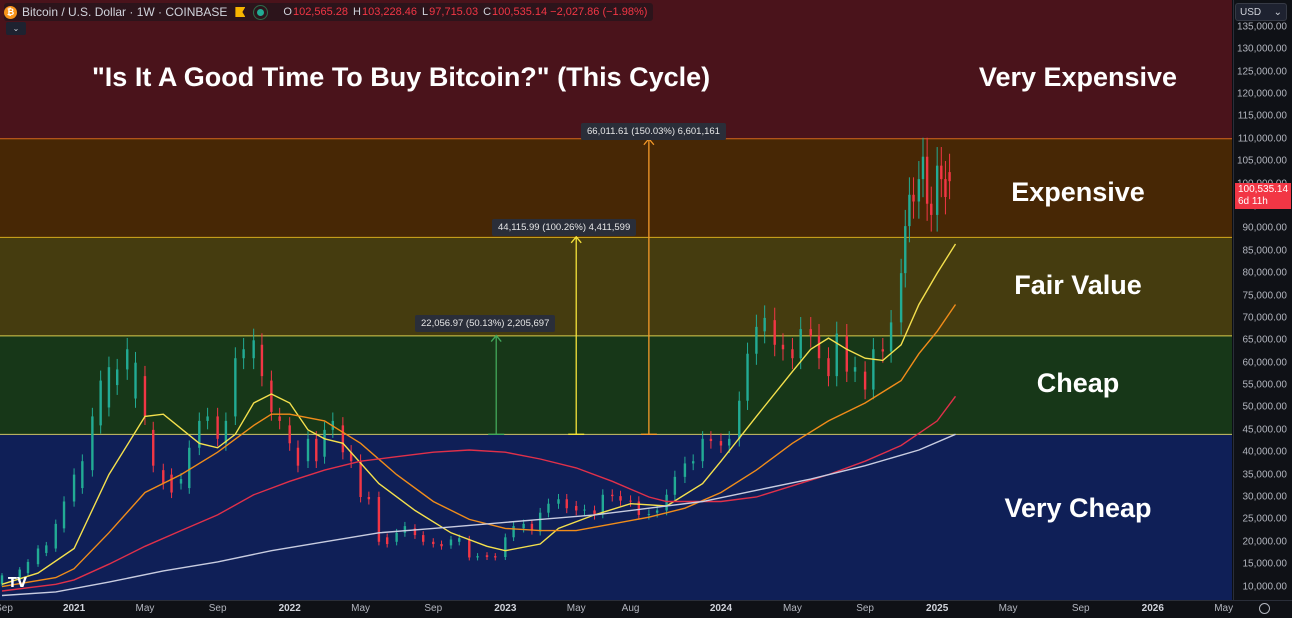  I want to click on y-tick-label: 50,000.00, so click(1265, 407).